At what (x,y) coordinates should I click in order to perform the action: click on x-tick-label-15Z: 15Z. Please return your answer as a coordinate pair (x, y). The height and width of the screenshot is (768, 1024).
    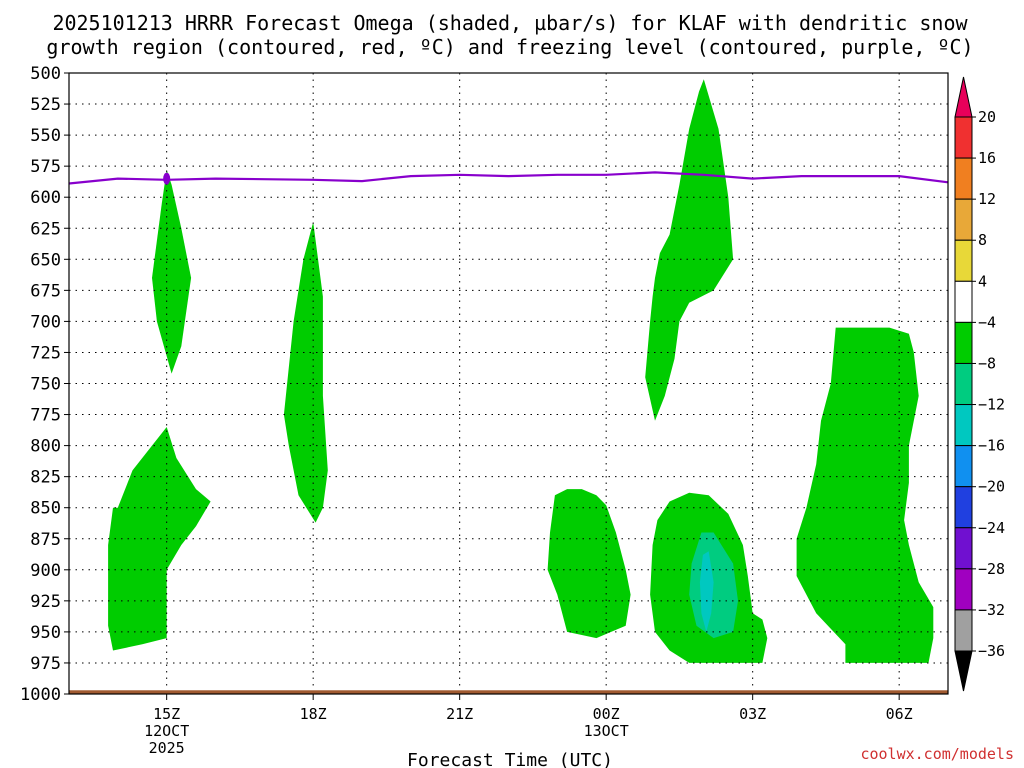
    Looking at the image, I should click on (166, 714).